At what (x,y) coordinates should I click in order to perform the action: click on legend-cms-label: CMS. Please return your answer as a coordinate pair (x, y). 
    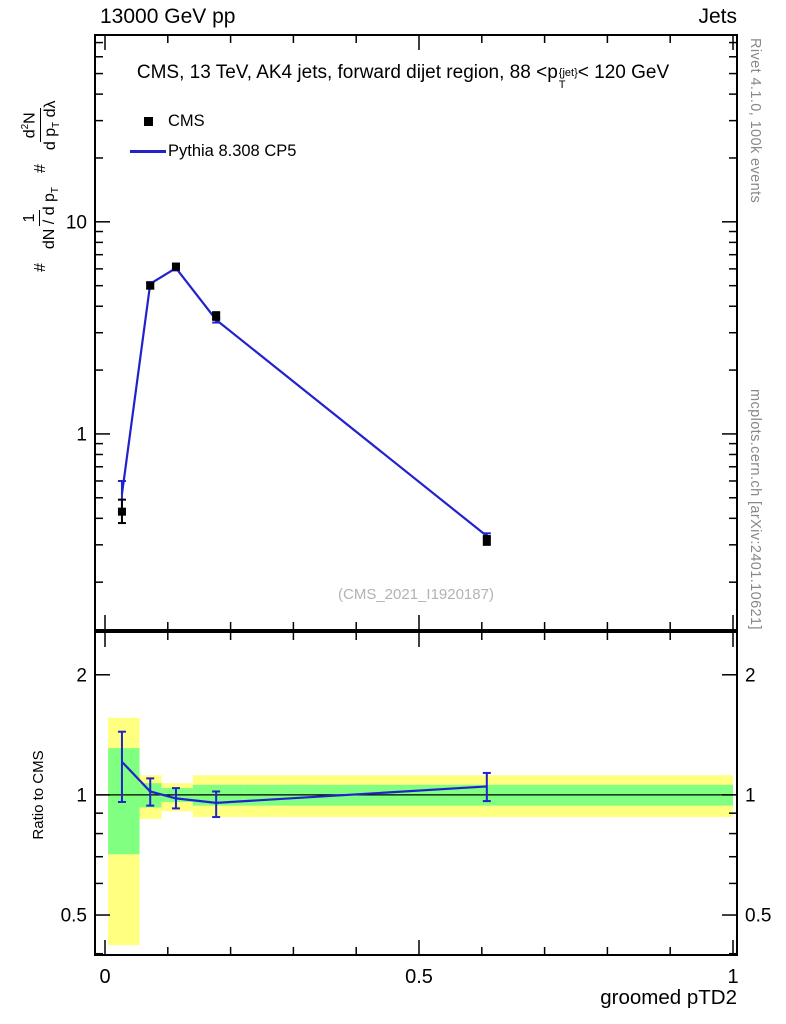
    Looking at the image, I should click on (186, 120).